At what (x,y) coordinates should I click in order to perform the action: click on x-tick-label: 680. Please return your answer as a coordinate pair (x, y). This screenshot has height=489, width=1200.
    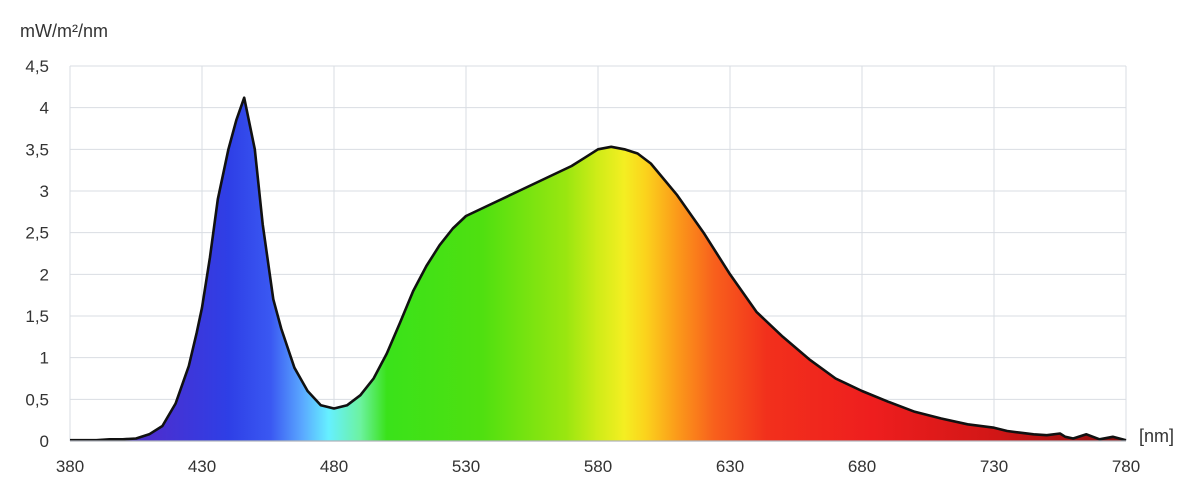
    Looking at the image, I should click on (862, 466).